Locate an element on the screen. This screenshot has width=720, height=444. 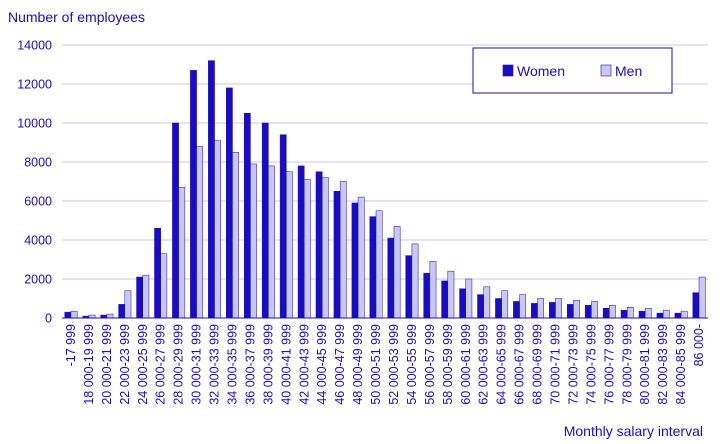
x-tick-label: 32 000-33 999 is located at coordinates (215, 364).